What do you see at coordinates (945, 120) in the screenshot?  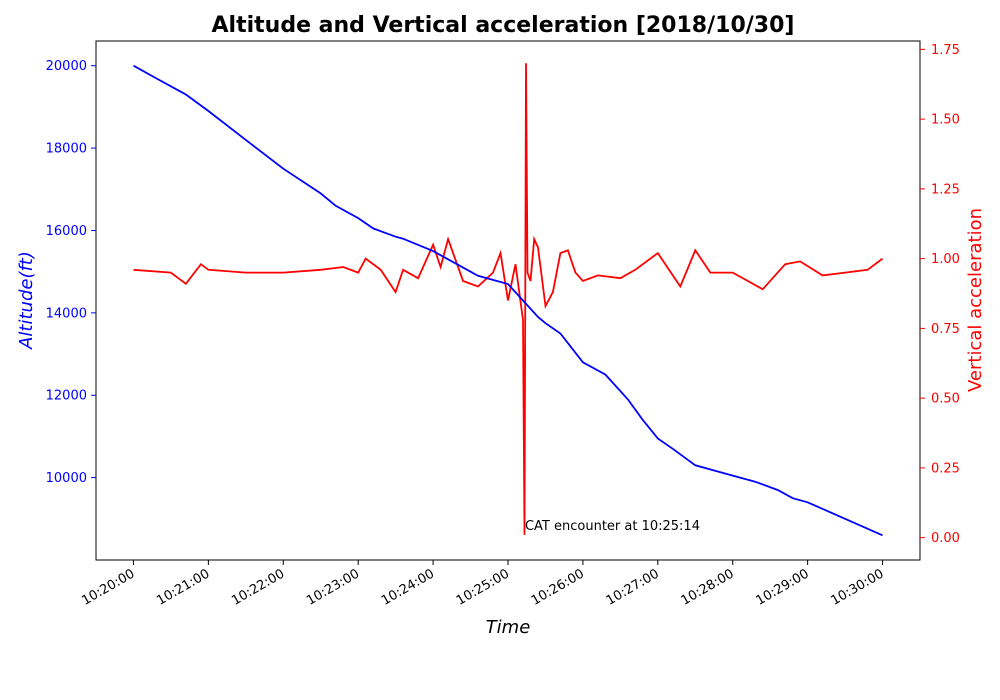 I see `acceleration-tick-label: 1.50` at bounding box center [945, 120].